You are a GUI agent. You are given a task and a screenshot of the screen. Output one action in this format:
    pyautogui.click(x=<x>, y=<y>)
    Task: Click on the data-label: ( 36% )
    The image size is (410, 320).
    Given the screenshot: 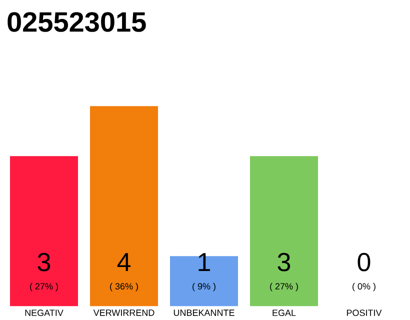 What is the action you would take?
    pyautogui.click(x=124, y=287)
    